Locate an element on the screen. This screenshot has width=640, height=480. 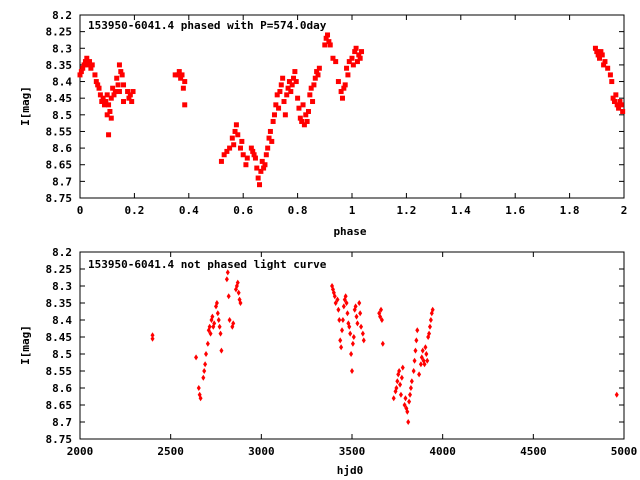
x-tick-label: 1 is located at coordinates (352, 210).